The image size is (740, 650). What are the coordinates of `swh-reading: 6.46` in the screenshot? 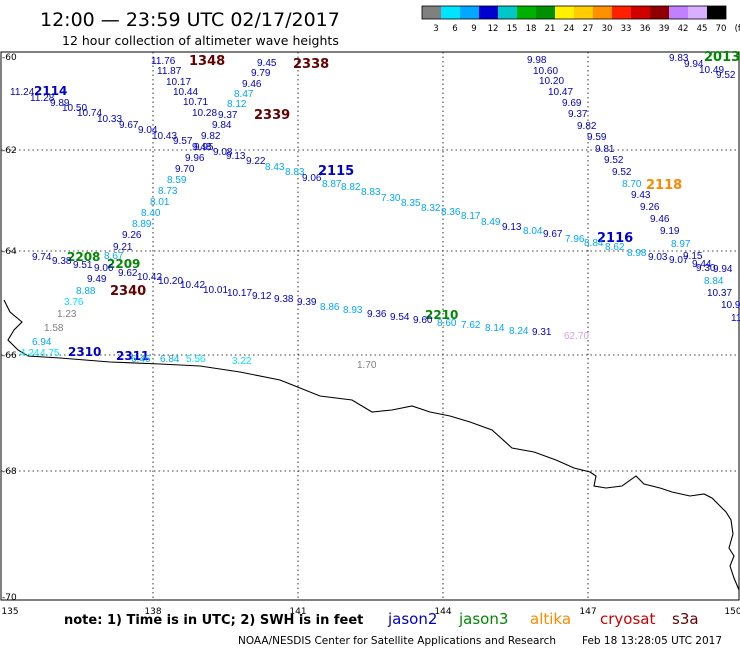 It's located at (141, 359).